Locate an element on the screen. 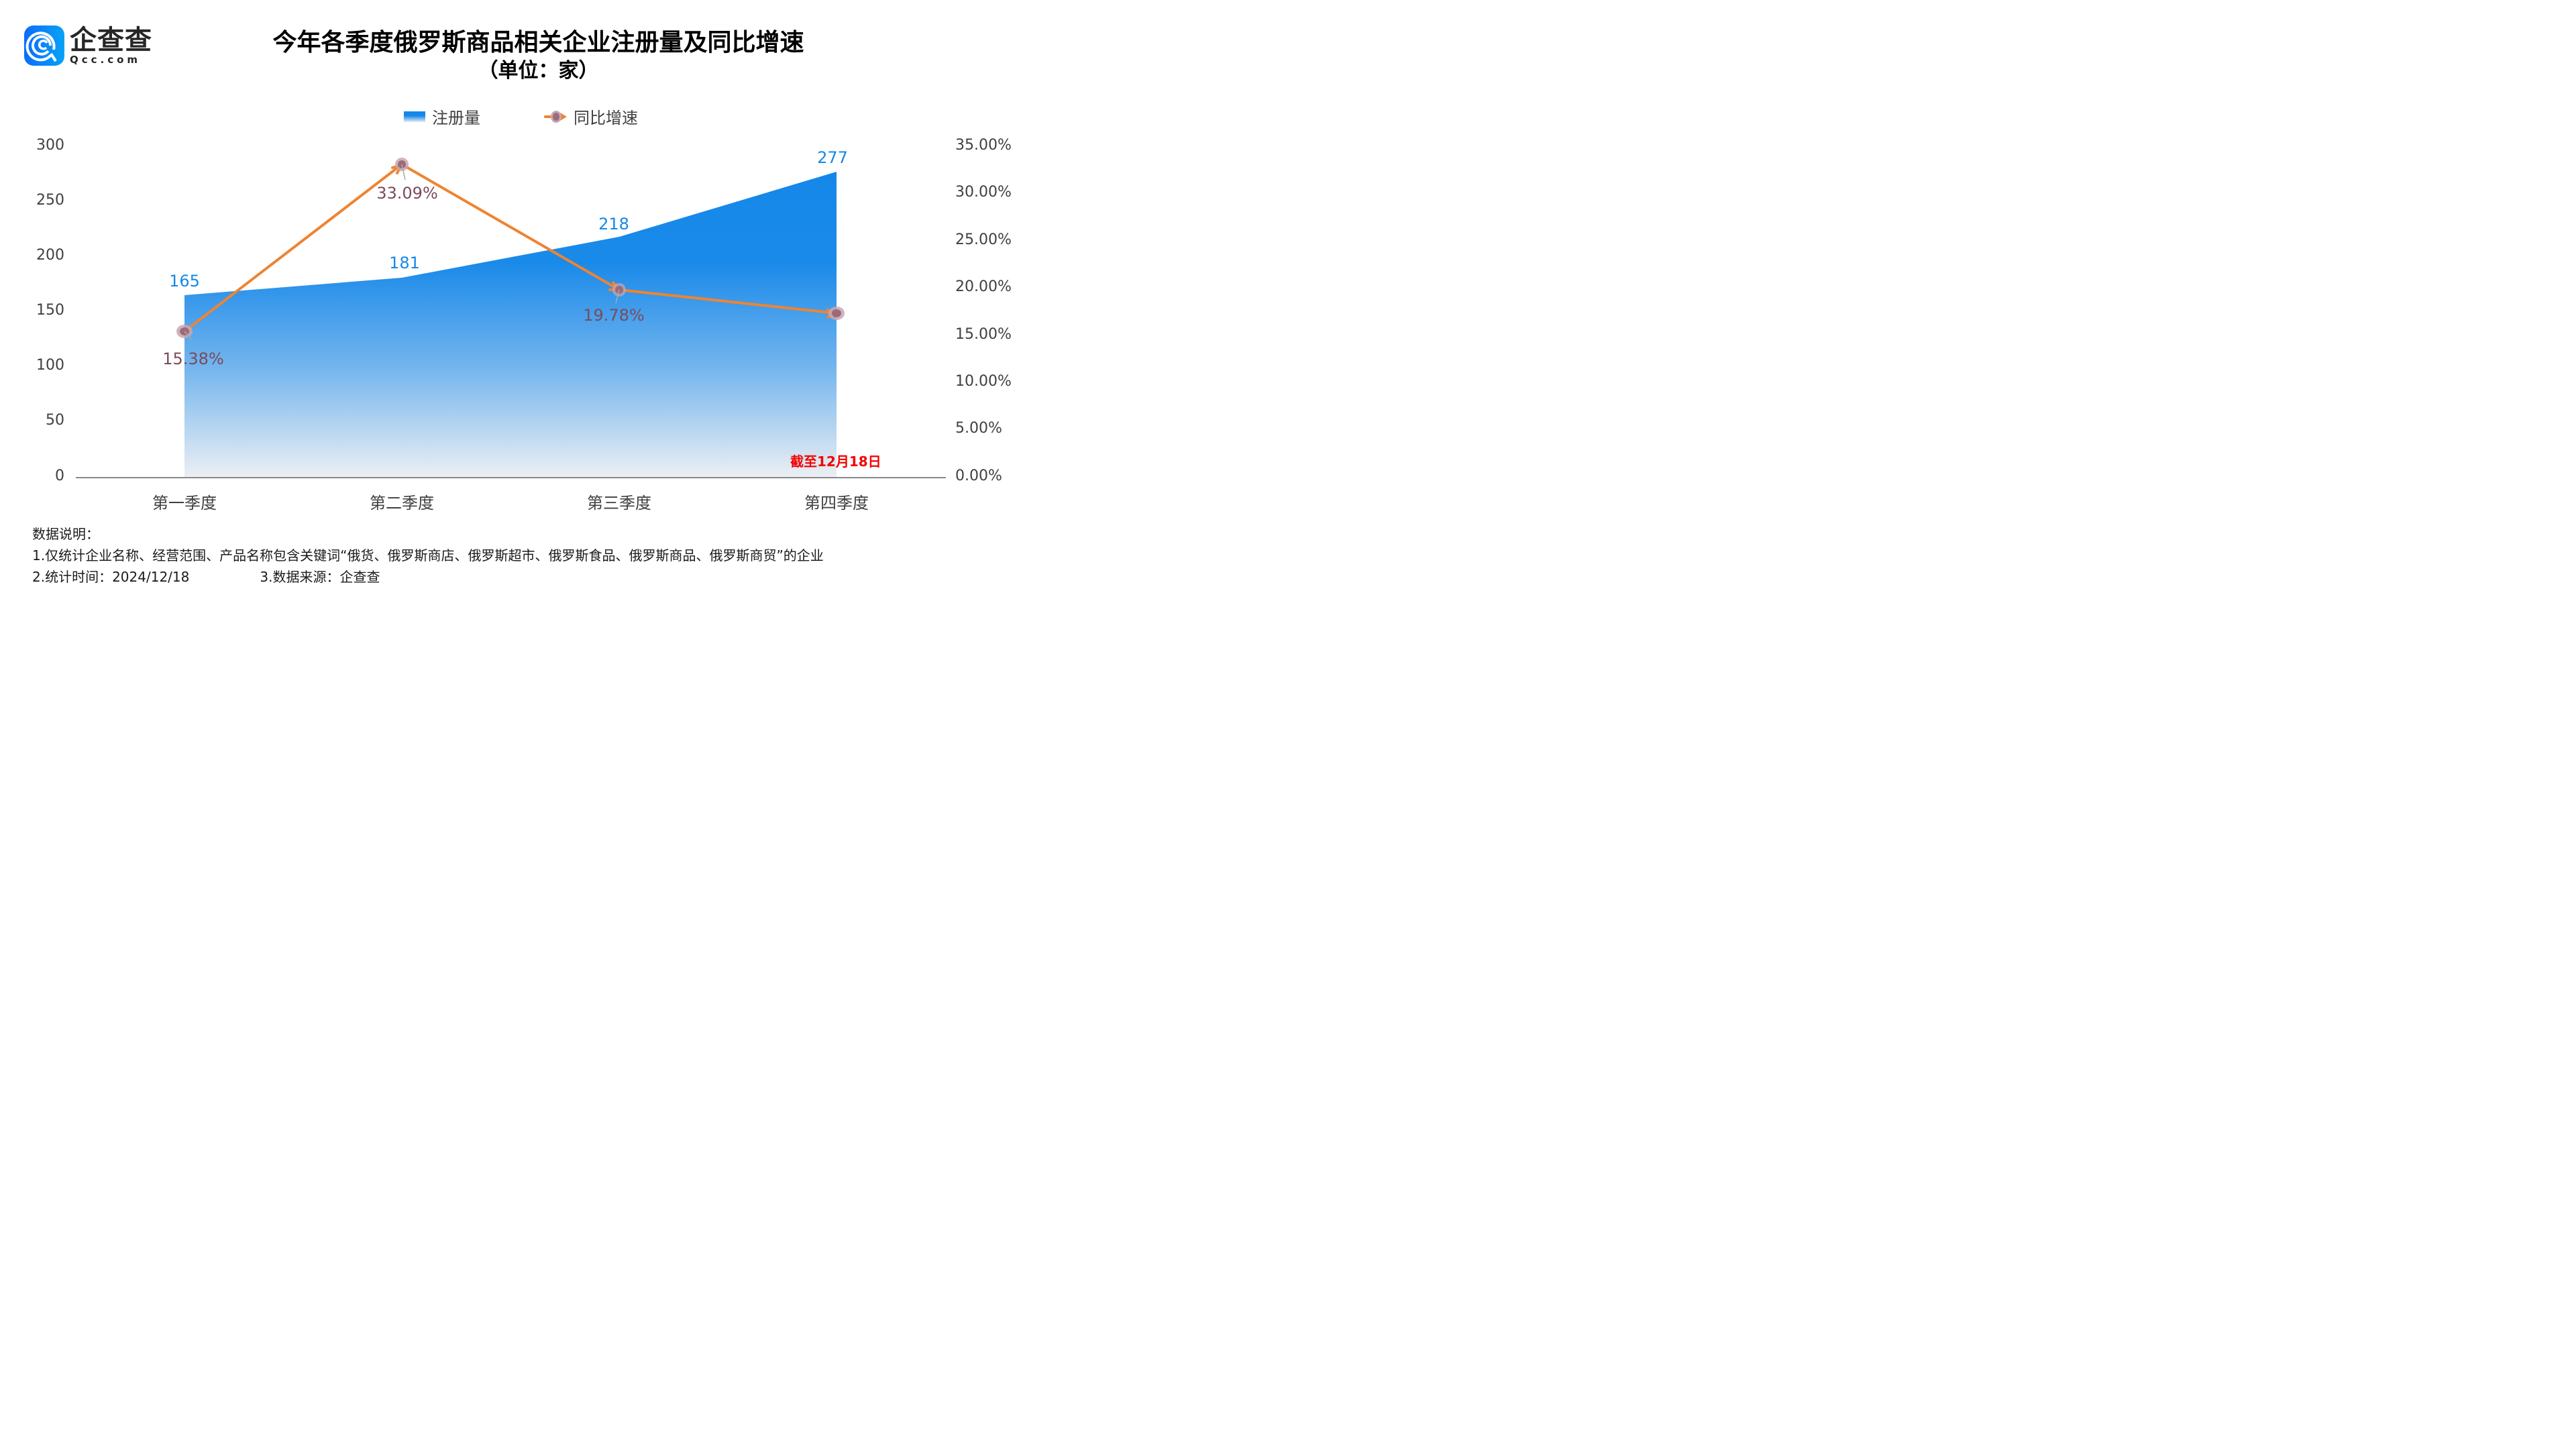  category-label-q3: 第三季度 is located at coordinates (619, 503).